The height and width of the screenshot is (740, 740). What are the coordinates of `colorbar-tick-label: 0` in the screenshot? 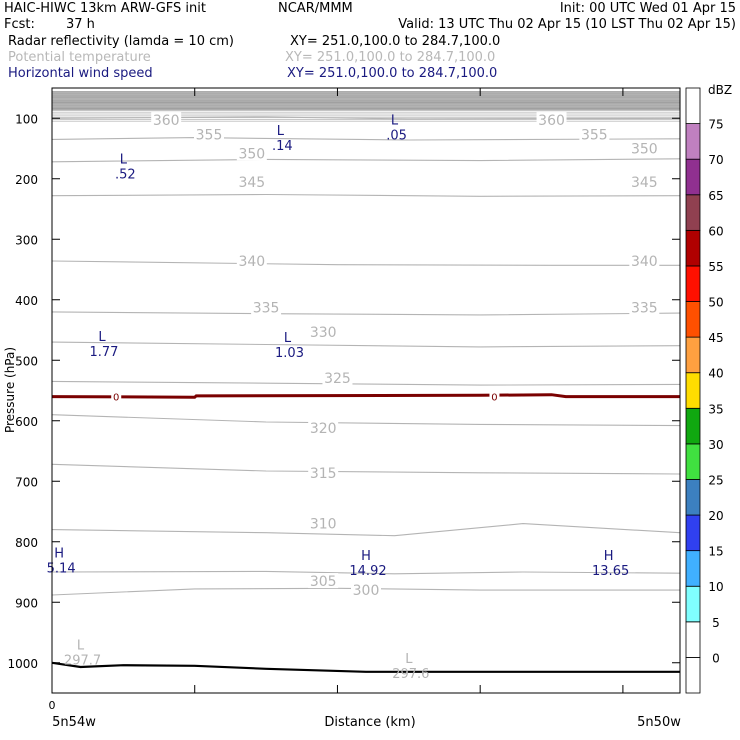 It's located at (716, 658).